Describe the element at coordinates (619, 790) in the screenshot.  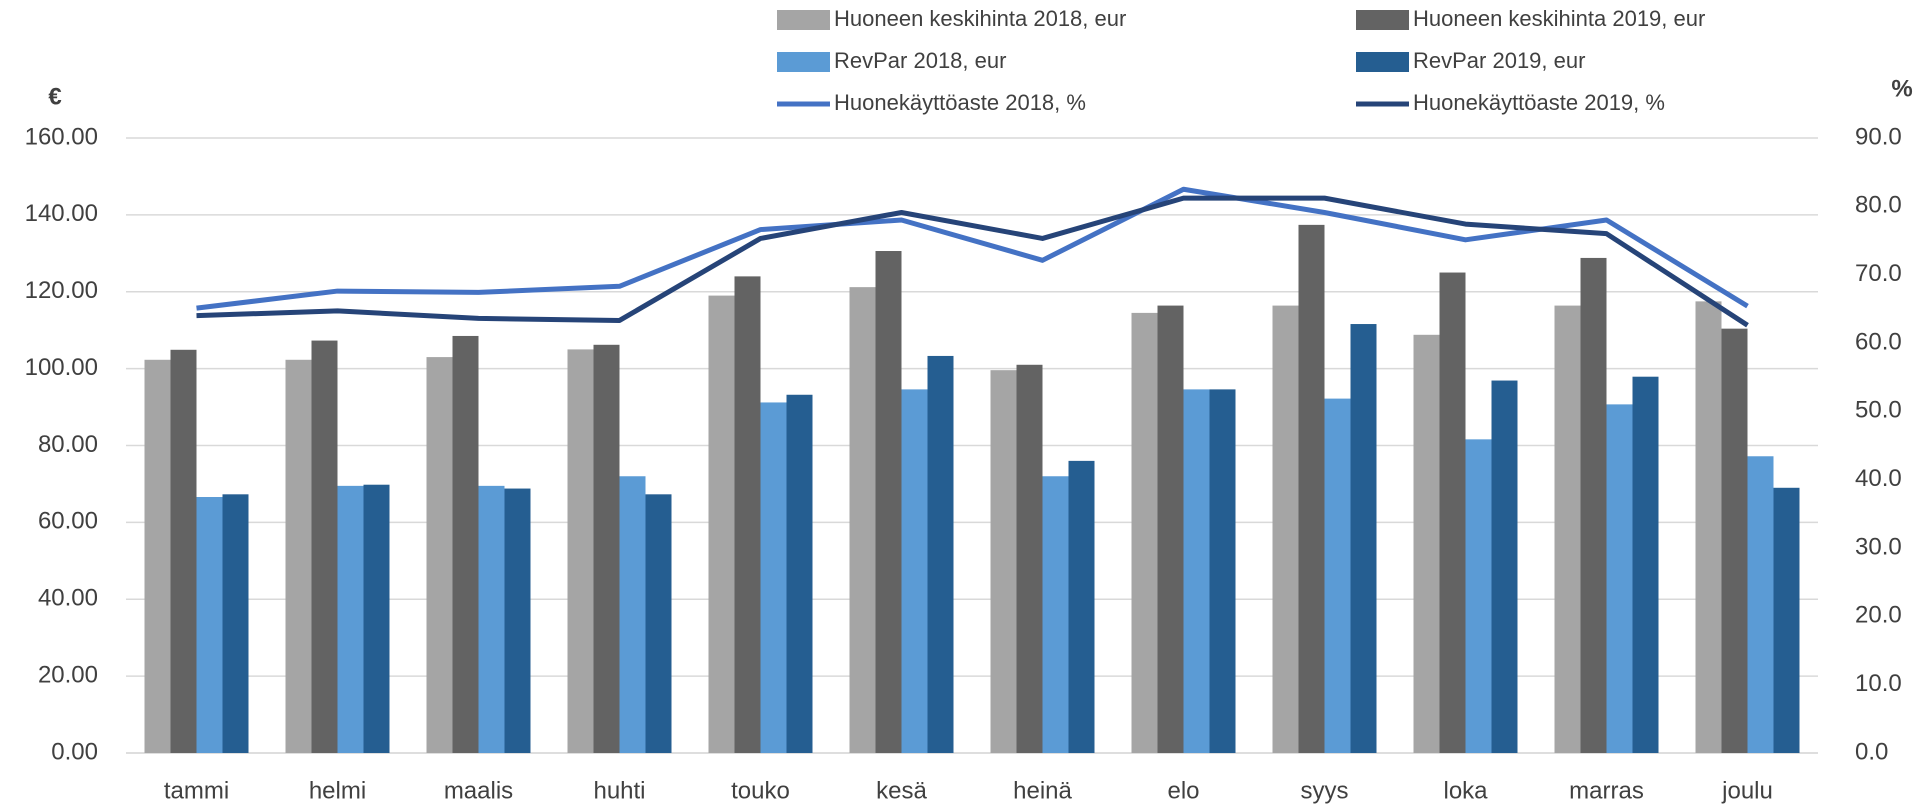
I see `x-tick-label: huhti` at that location.